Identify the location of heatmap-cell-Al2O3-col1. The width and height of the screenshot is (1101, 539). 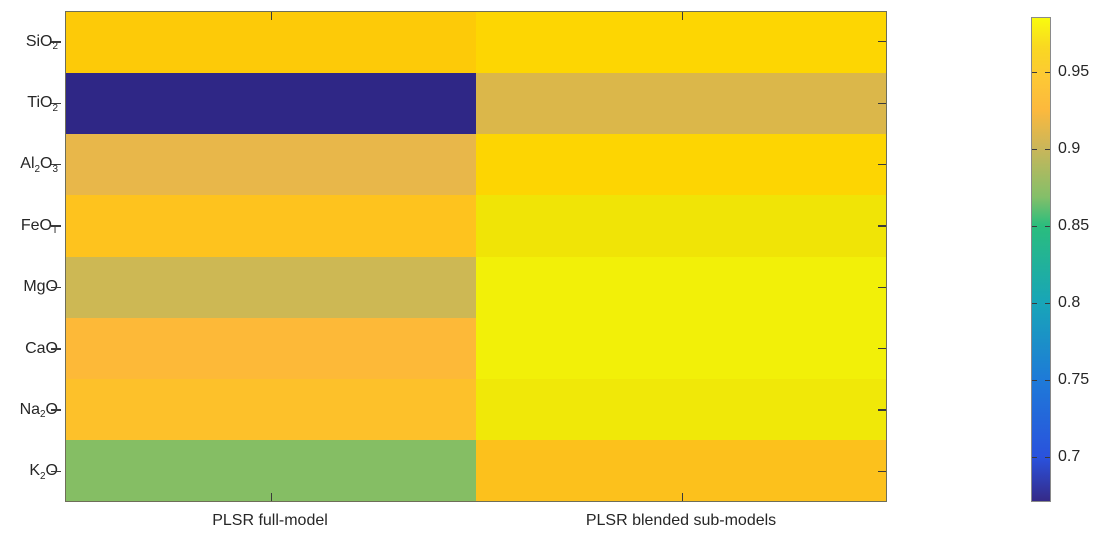
(271, 165).